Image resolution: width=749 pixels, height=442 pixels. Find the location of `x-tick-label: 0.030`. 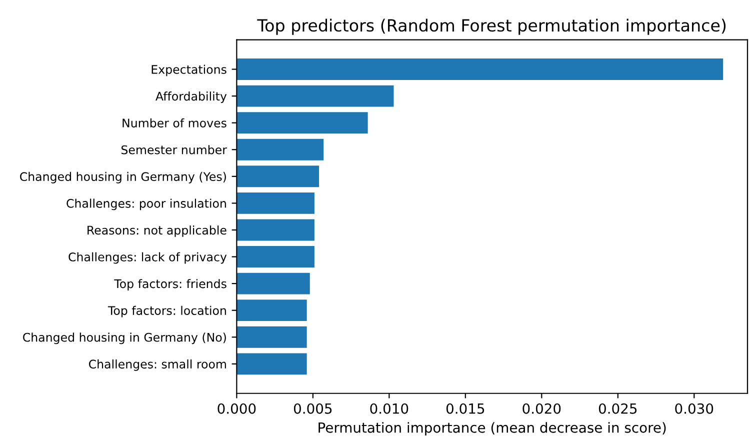

x-tick-label: 0.030 is located at coordinates (694, 408).